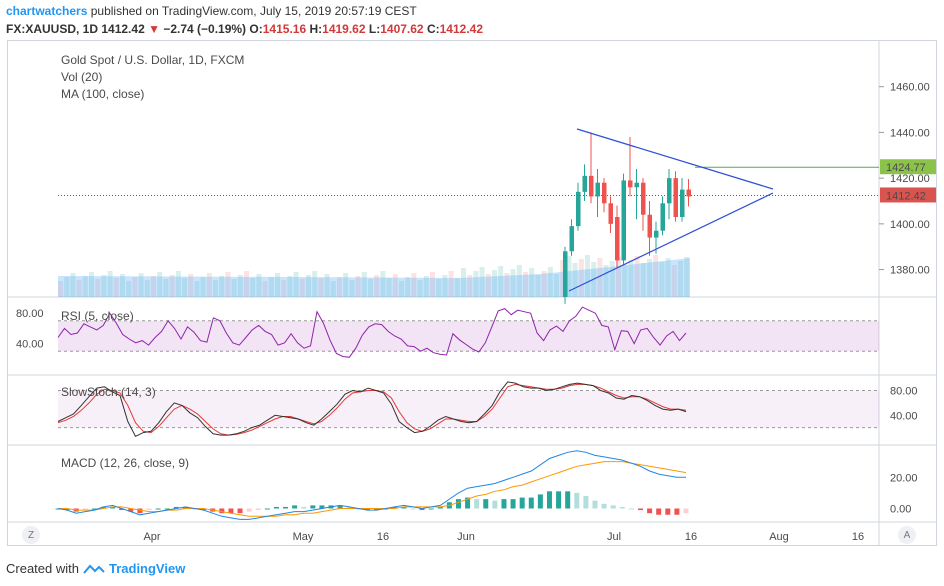 The image size is (944, 586). What do you see at coordinates (907, 535) in the screenshot?
I see `auto-scale-button: A` at bounding box center [907, 535].